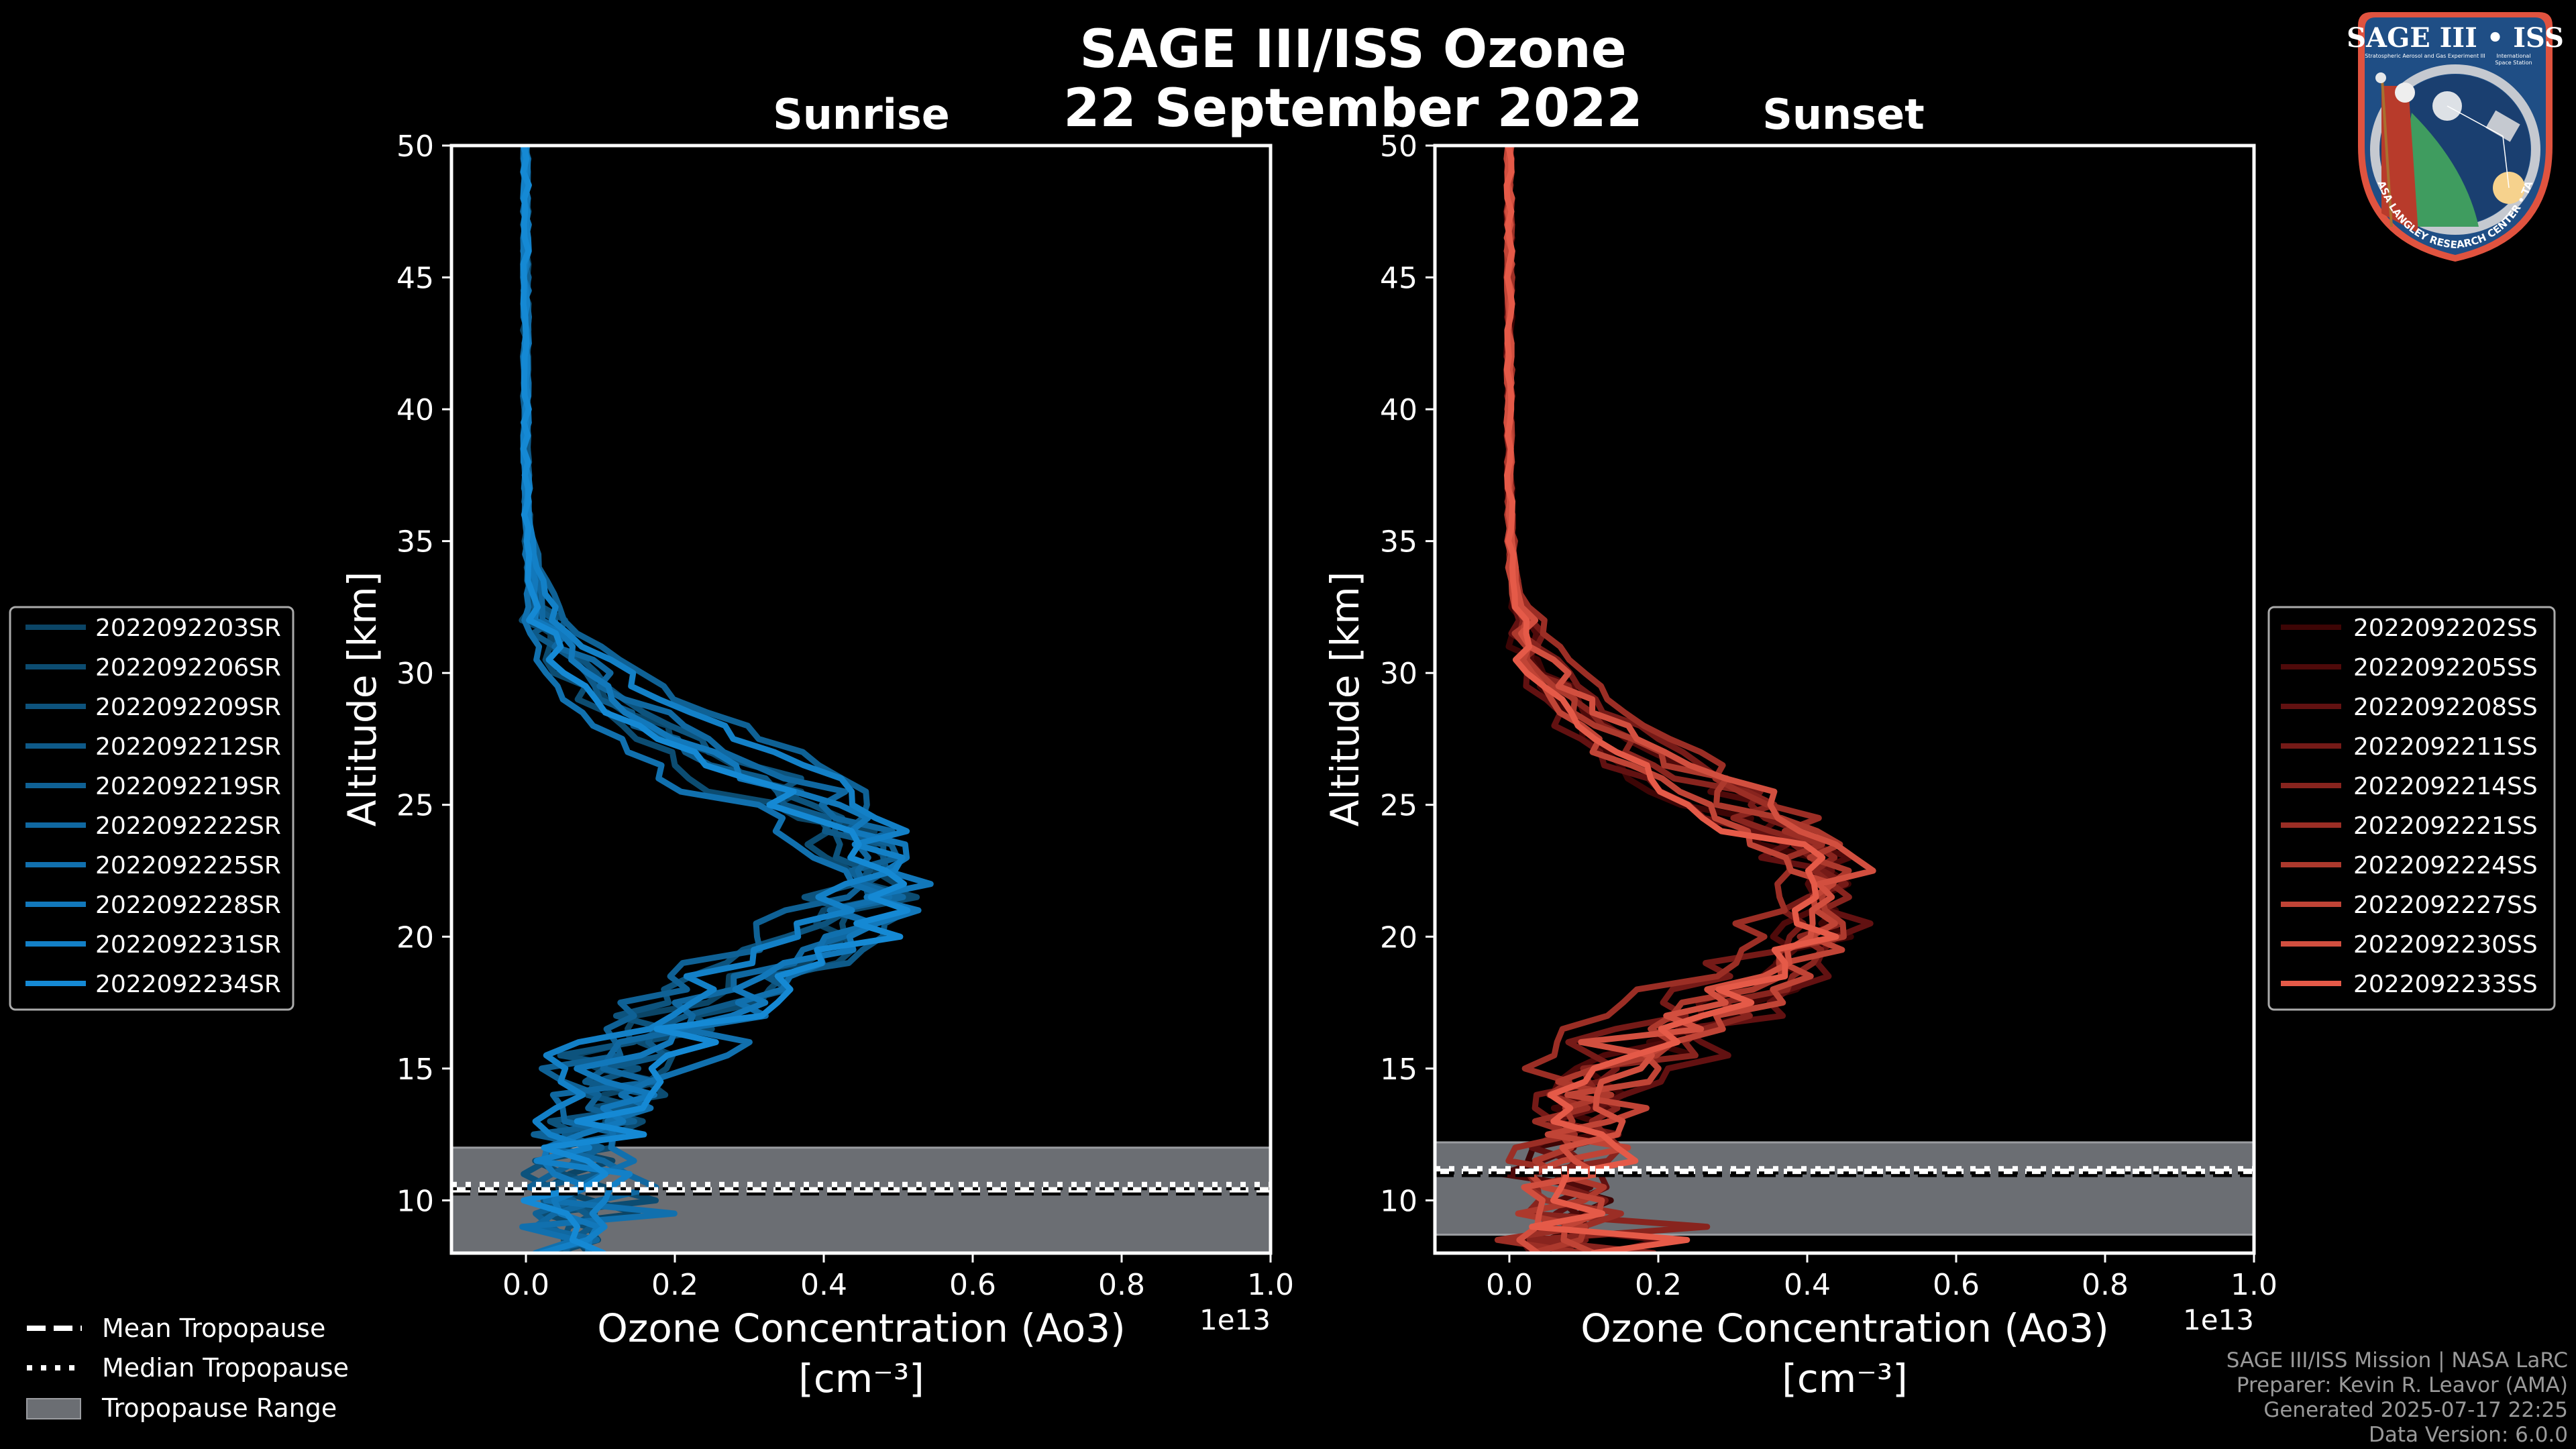 The width and height of the screenshot is (2576, 1449). What do you see at coordinates (525, 1285) in the screenshot?
I see `sunrise-xtick-label: 0.0` at bounding box center [525, 1285].